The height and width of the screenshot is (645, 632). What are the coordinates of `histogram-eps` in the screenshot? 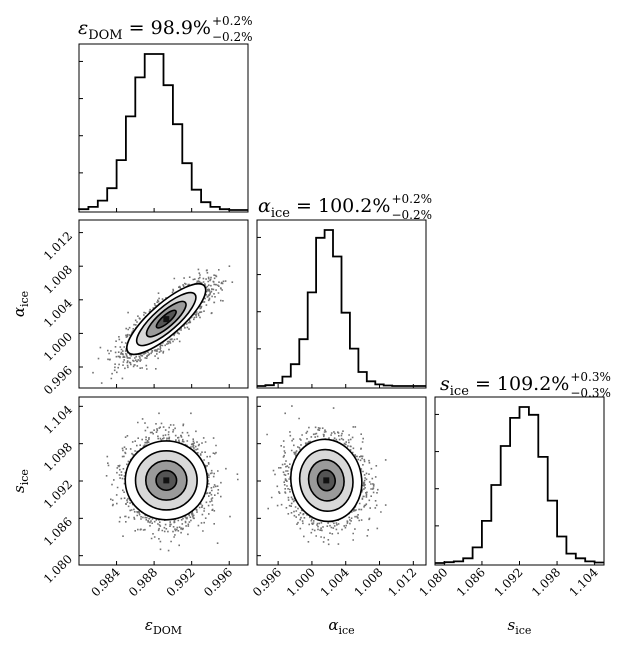 It's located at (163, 128).